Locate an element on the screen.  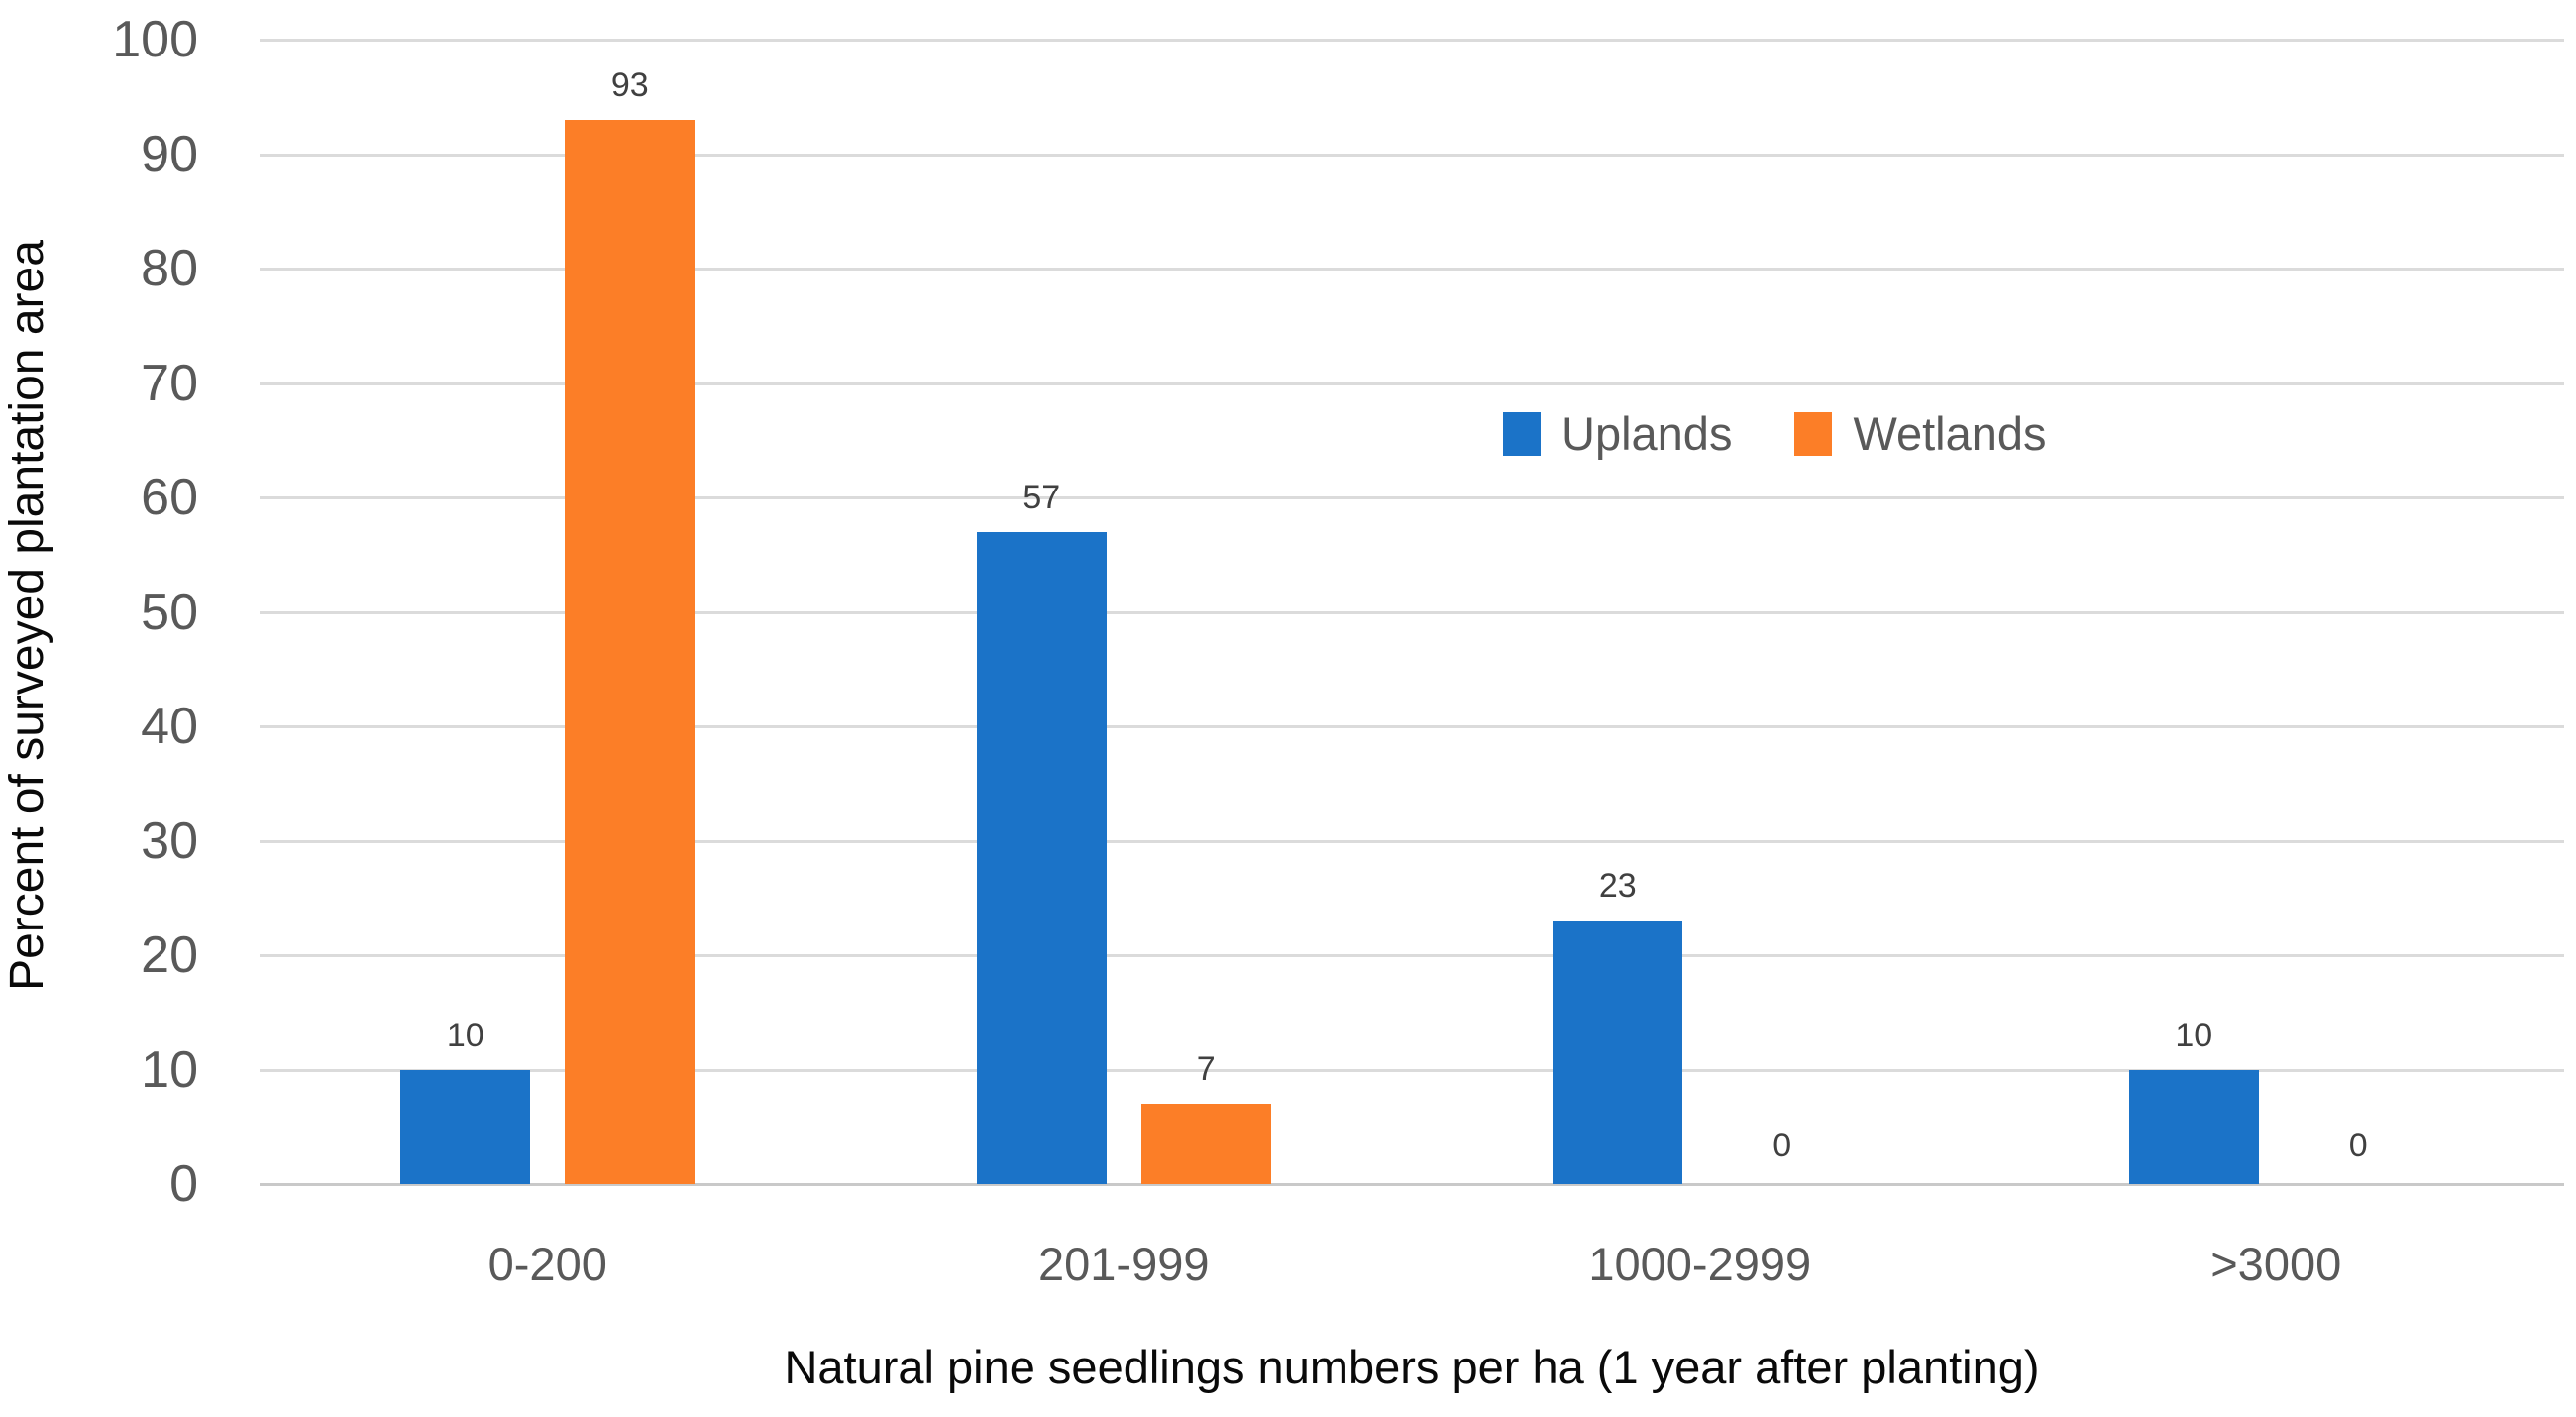
bar-value-label: 7 is located at coordinates (1206, 1069).